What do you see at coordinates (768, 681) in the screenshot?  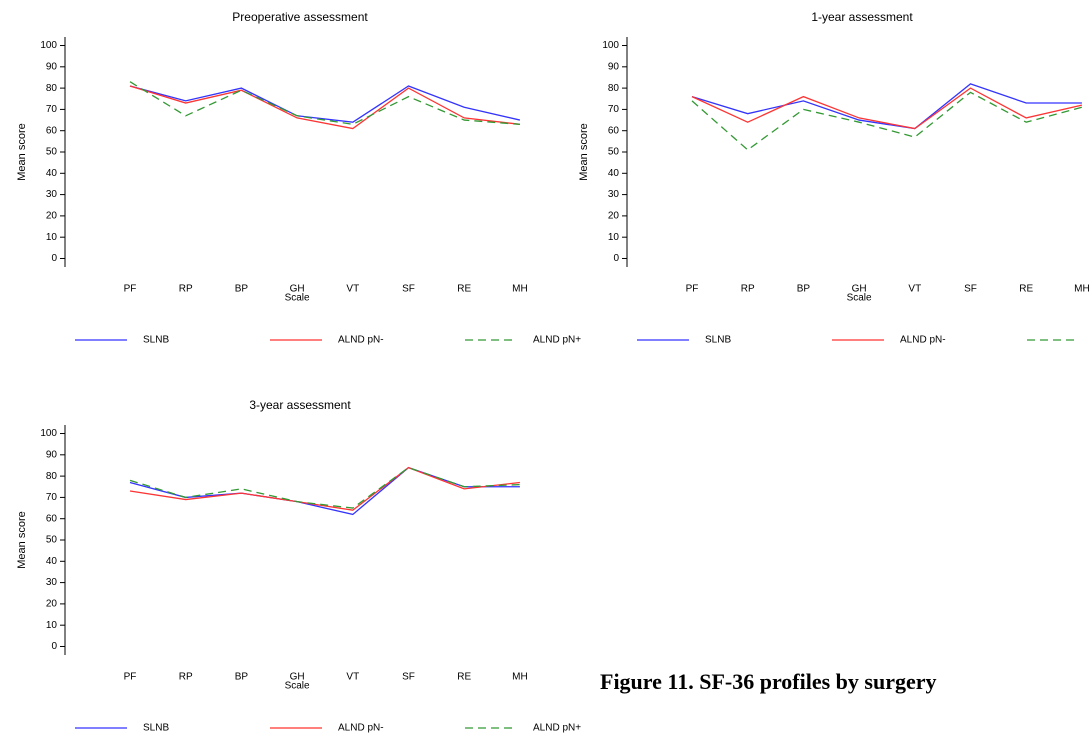 I see `figure-caption: Figure 11. SF-36 profiles by surgery` at bounding box center [768, 681].